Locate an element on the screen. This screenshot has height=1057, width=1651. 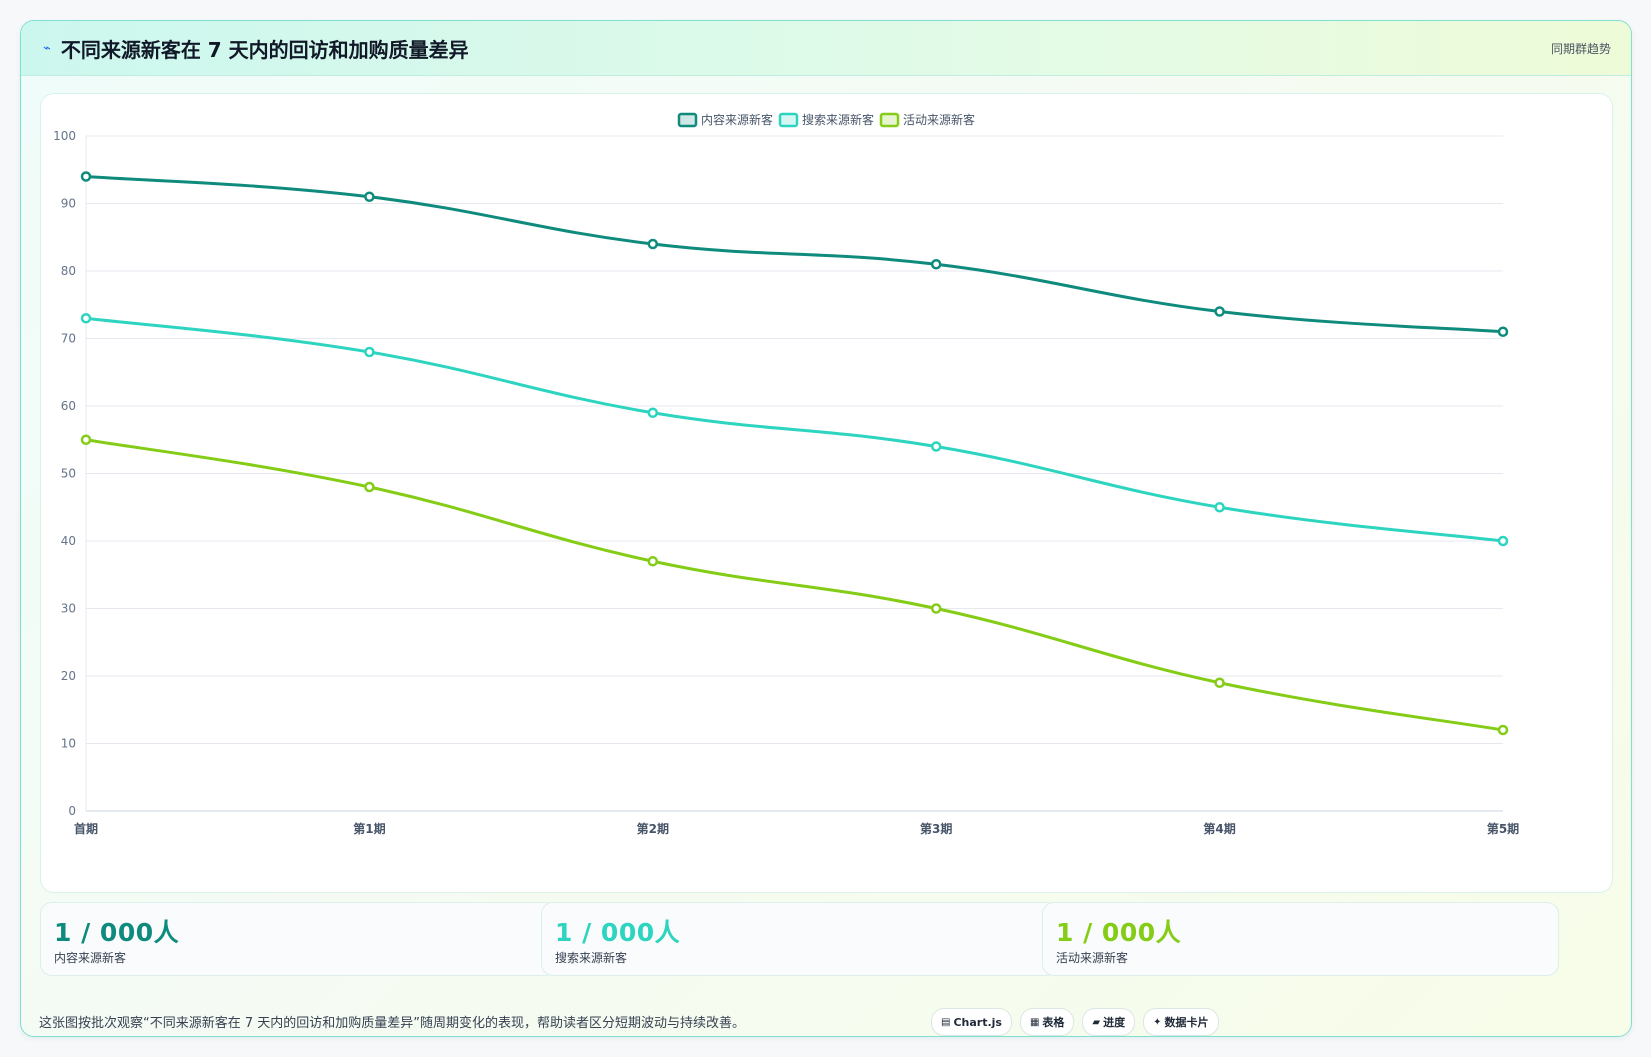
y-tick-label: 20 is located at coordinates (68, 676).